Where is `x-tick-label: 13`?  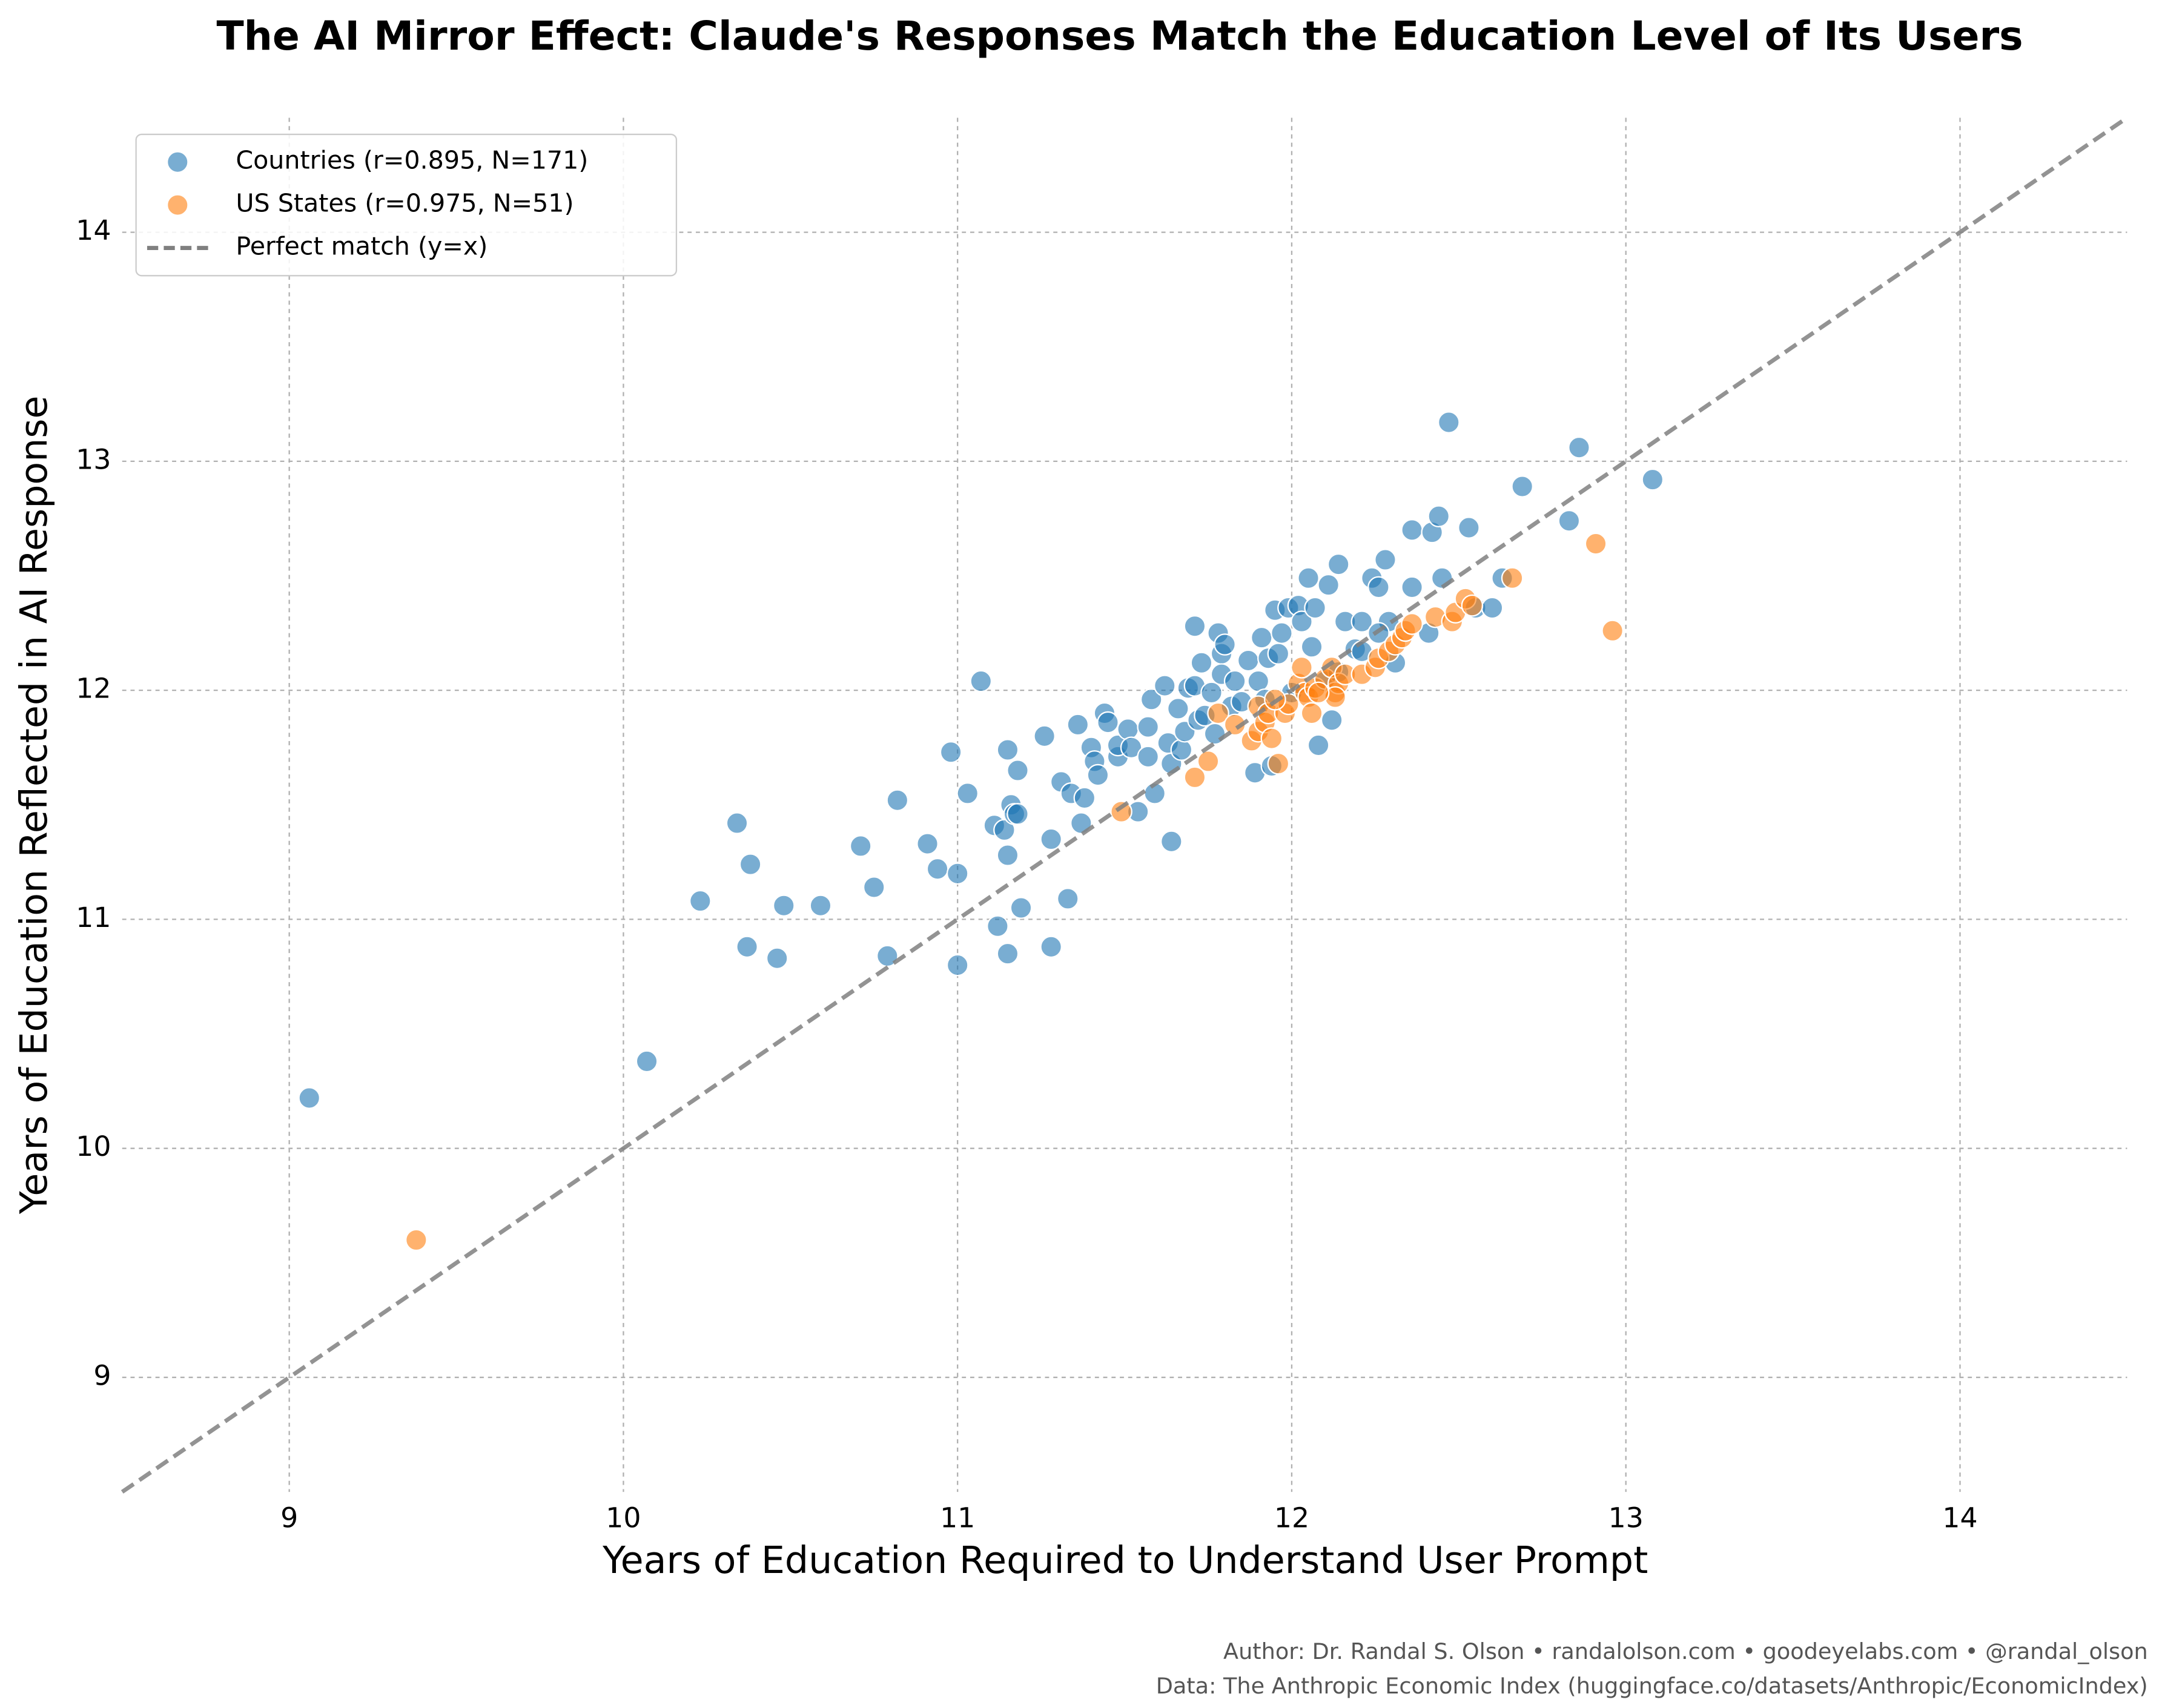 x-tick-label: 13 is located at coordinates (1626, 1518).